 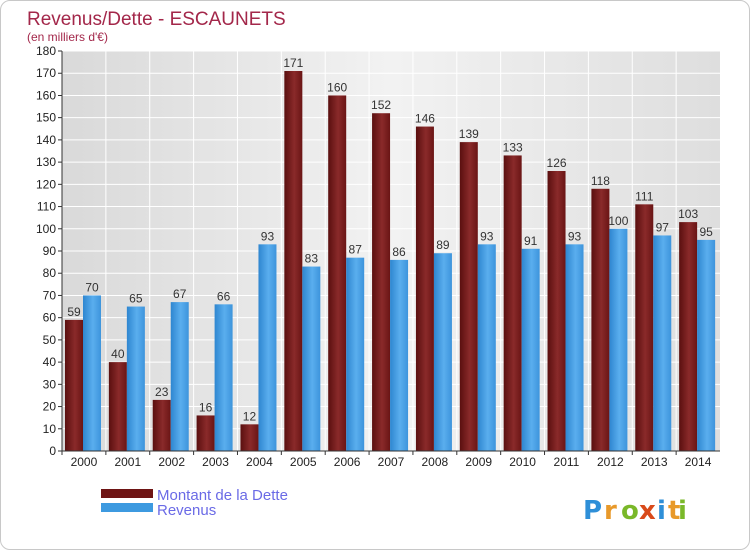 I want to click on value-label-dette-2012: 118, so click(x=600, y=181).